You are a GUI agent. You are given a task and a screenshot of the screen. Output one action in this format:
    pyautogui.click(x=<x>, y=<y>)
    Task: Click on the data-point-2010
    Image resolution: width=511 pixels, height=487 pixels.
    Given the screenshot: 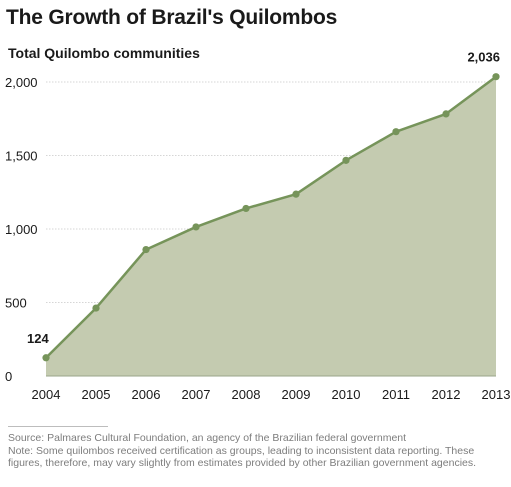 What is the action you would take?
    pyautogui.click(x=346, y=160)
    